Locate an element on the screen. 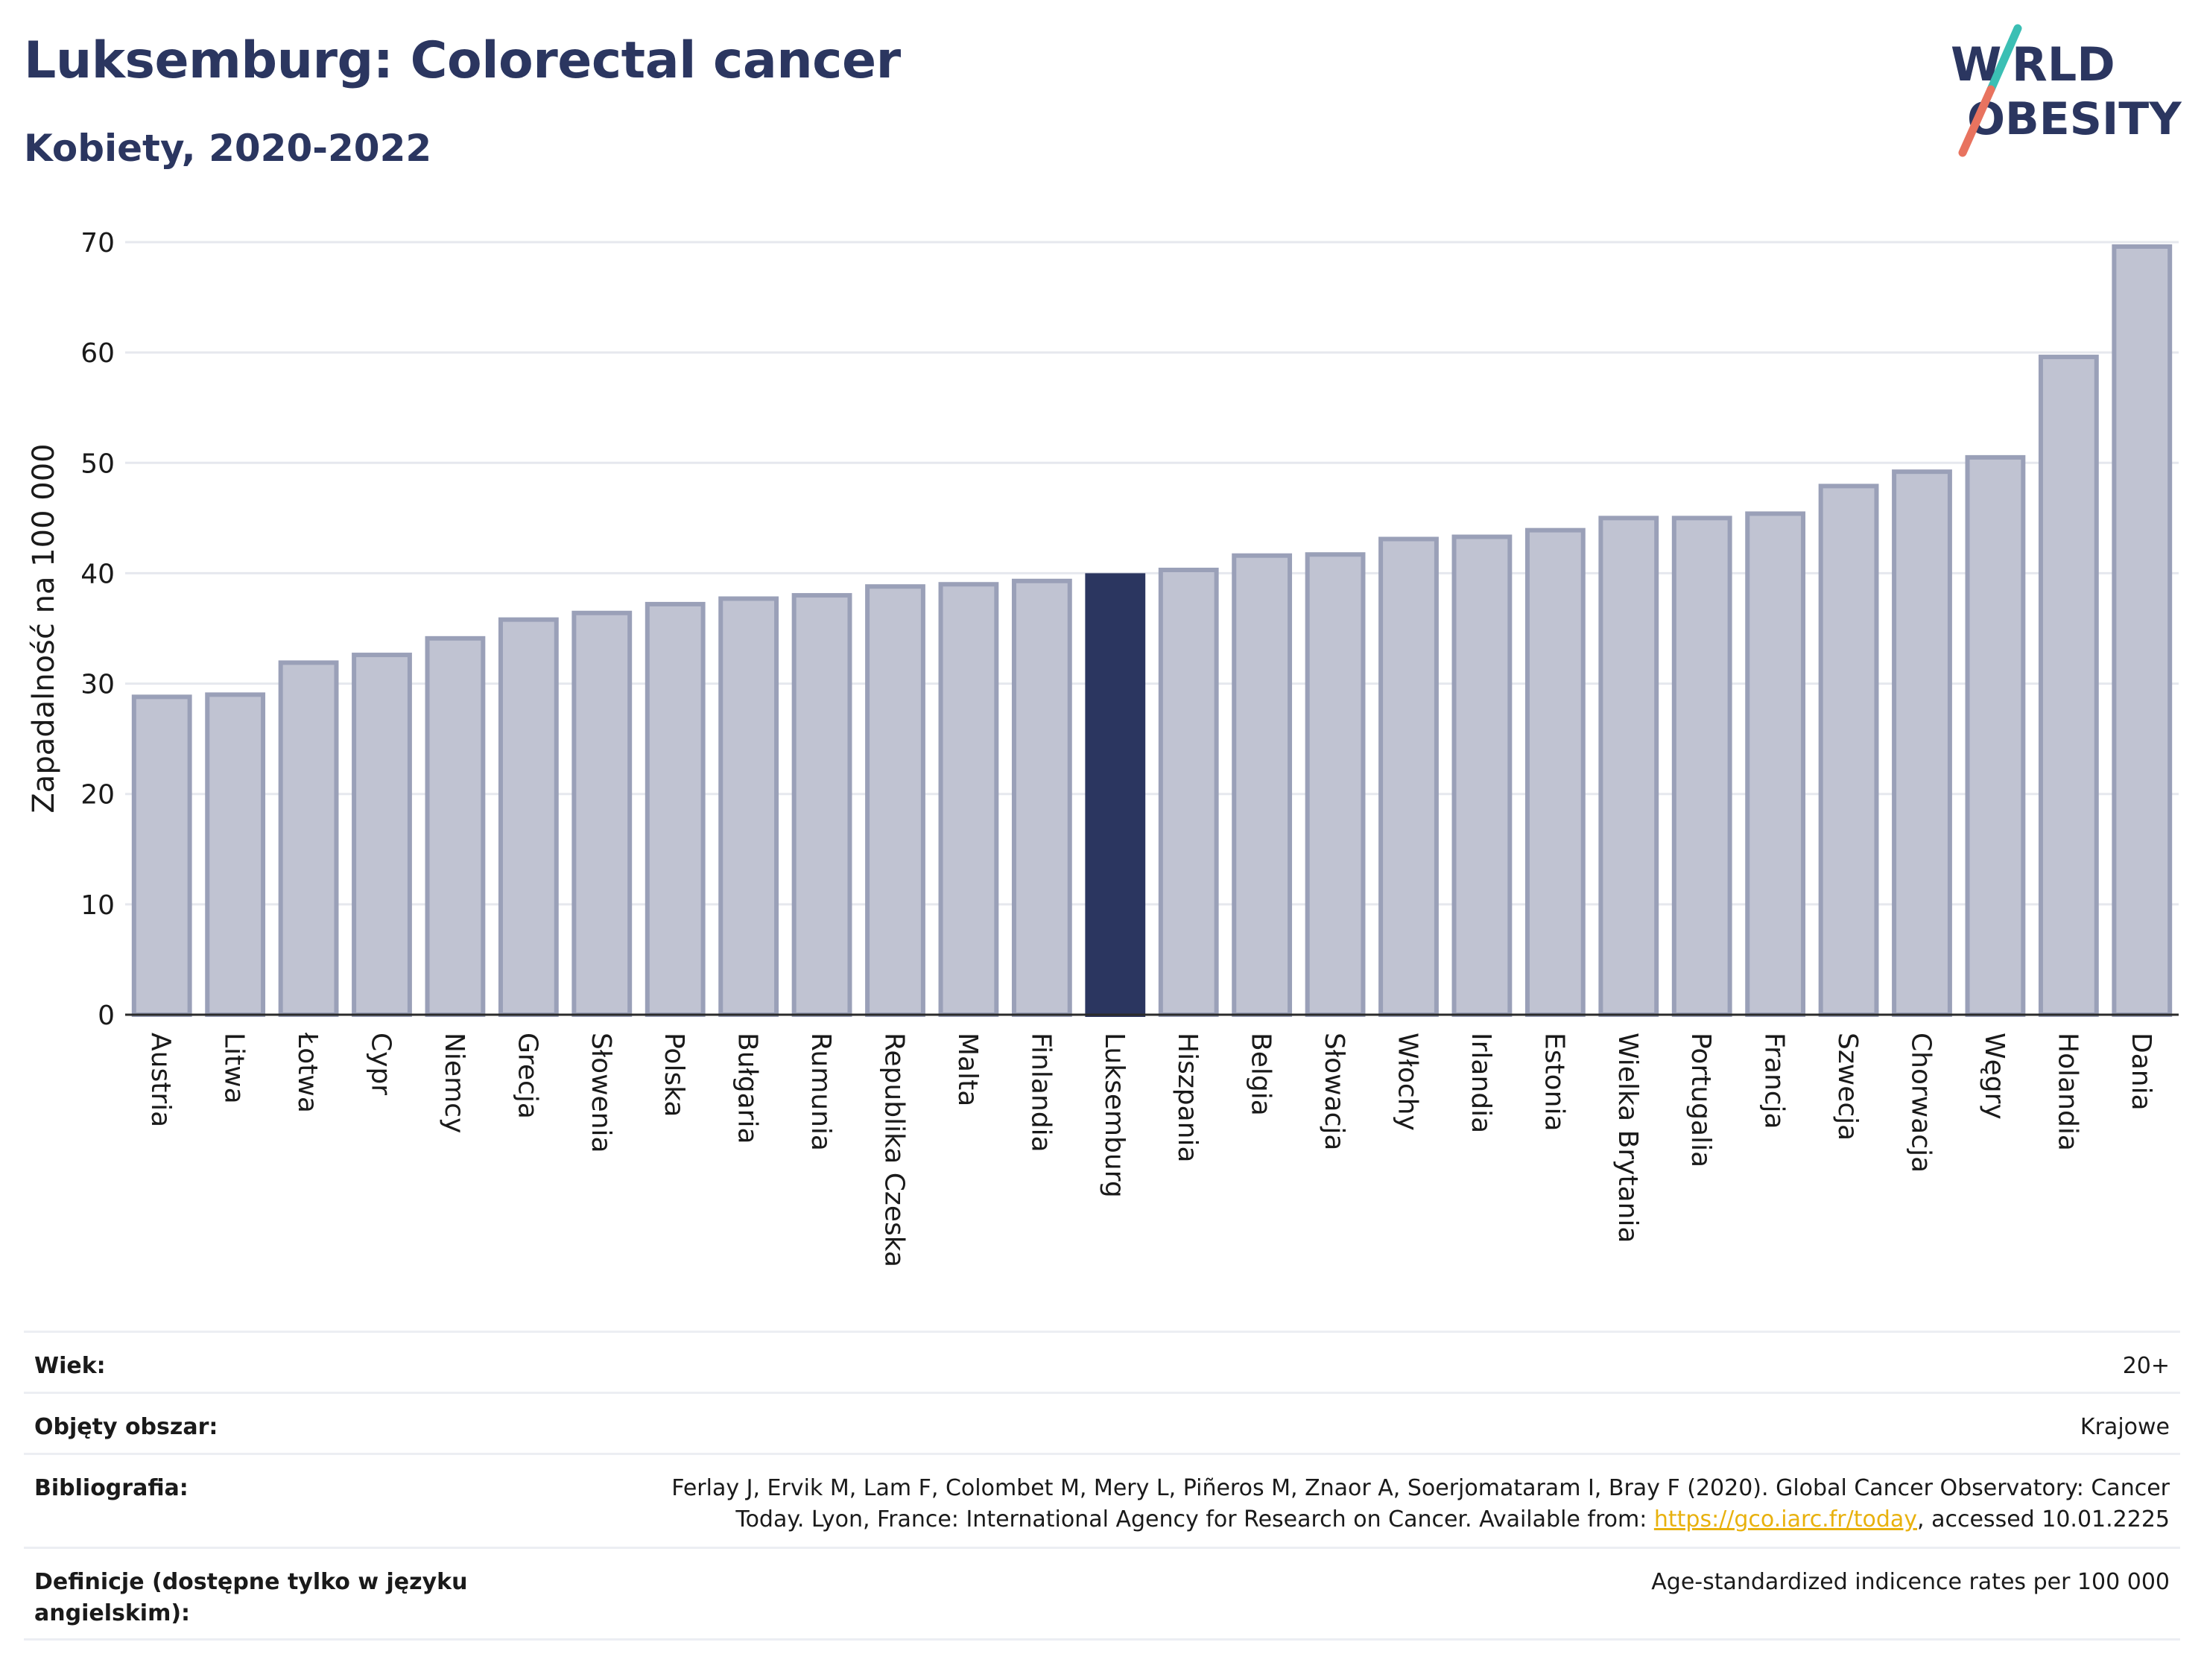 This screenshot has width=2204, height=1680. bar-Słowacja is located at coordinates (1335, 784).